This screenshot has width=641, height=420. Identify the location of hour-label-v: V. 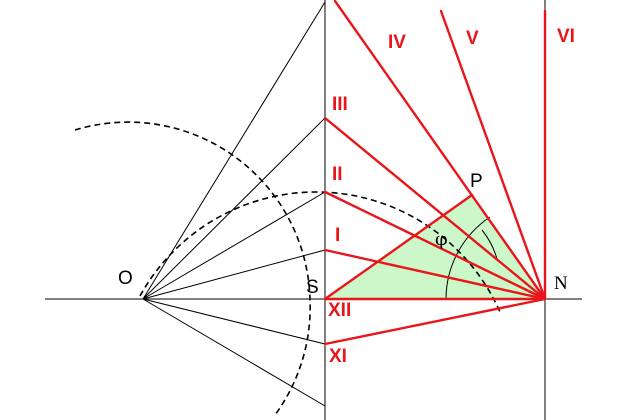
(472, 38).